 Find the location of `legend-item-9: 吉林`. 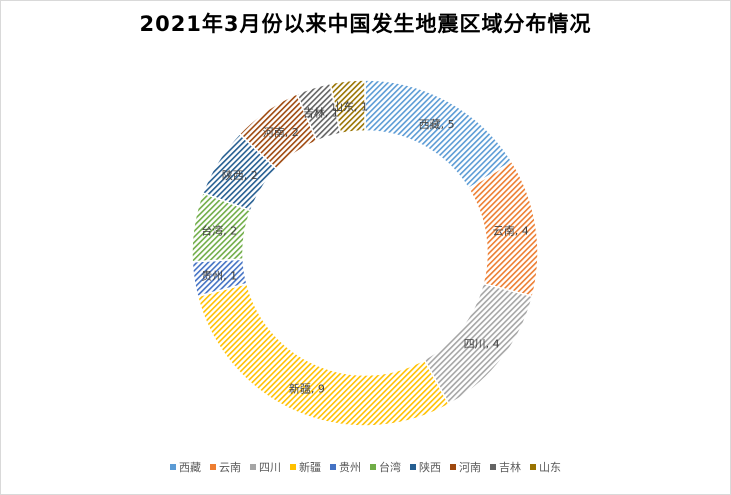

legend-item-9: 吉林 is located at coordinates (505, 467).